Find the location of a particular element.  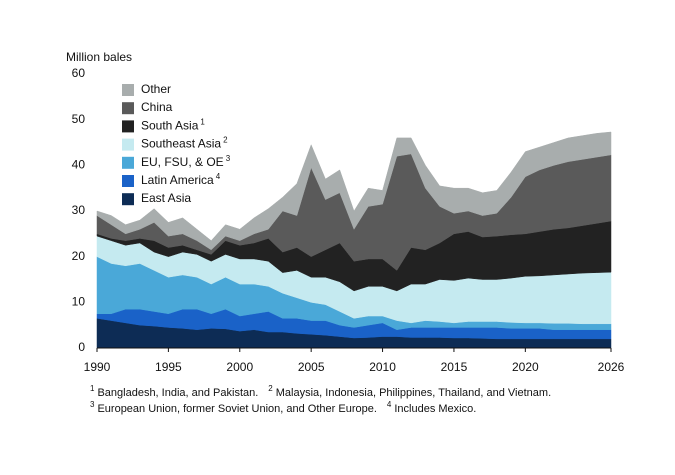

legend-name: South Asia is located at coordinates (170, 126).